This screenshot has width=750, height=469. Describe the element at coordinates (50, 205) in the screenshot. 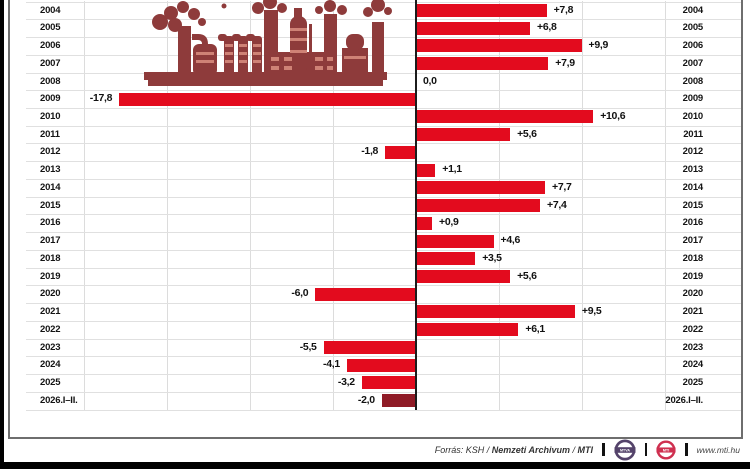

I see `year-label-left-2015: 2015` at that location.